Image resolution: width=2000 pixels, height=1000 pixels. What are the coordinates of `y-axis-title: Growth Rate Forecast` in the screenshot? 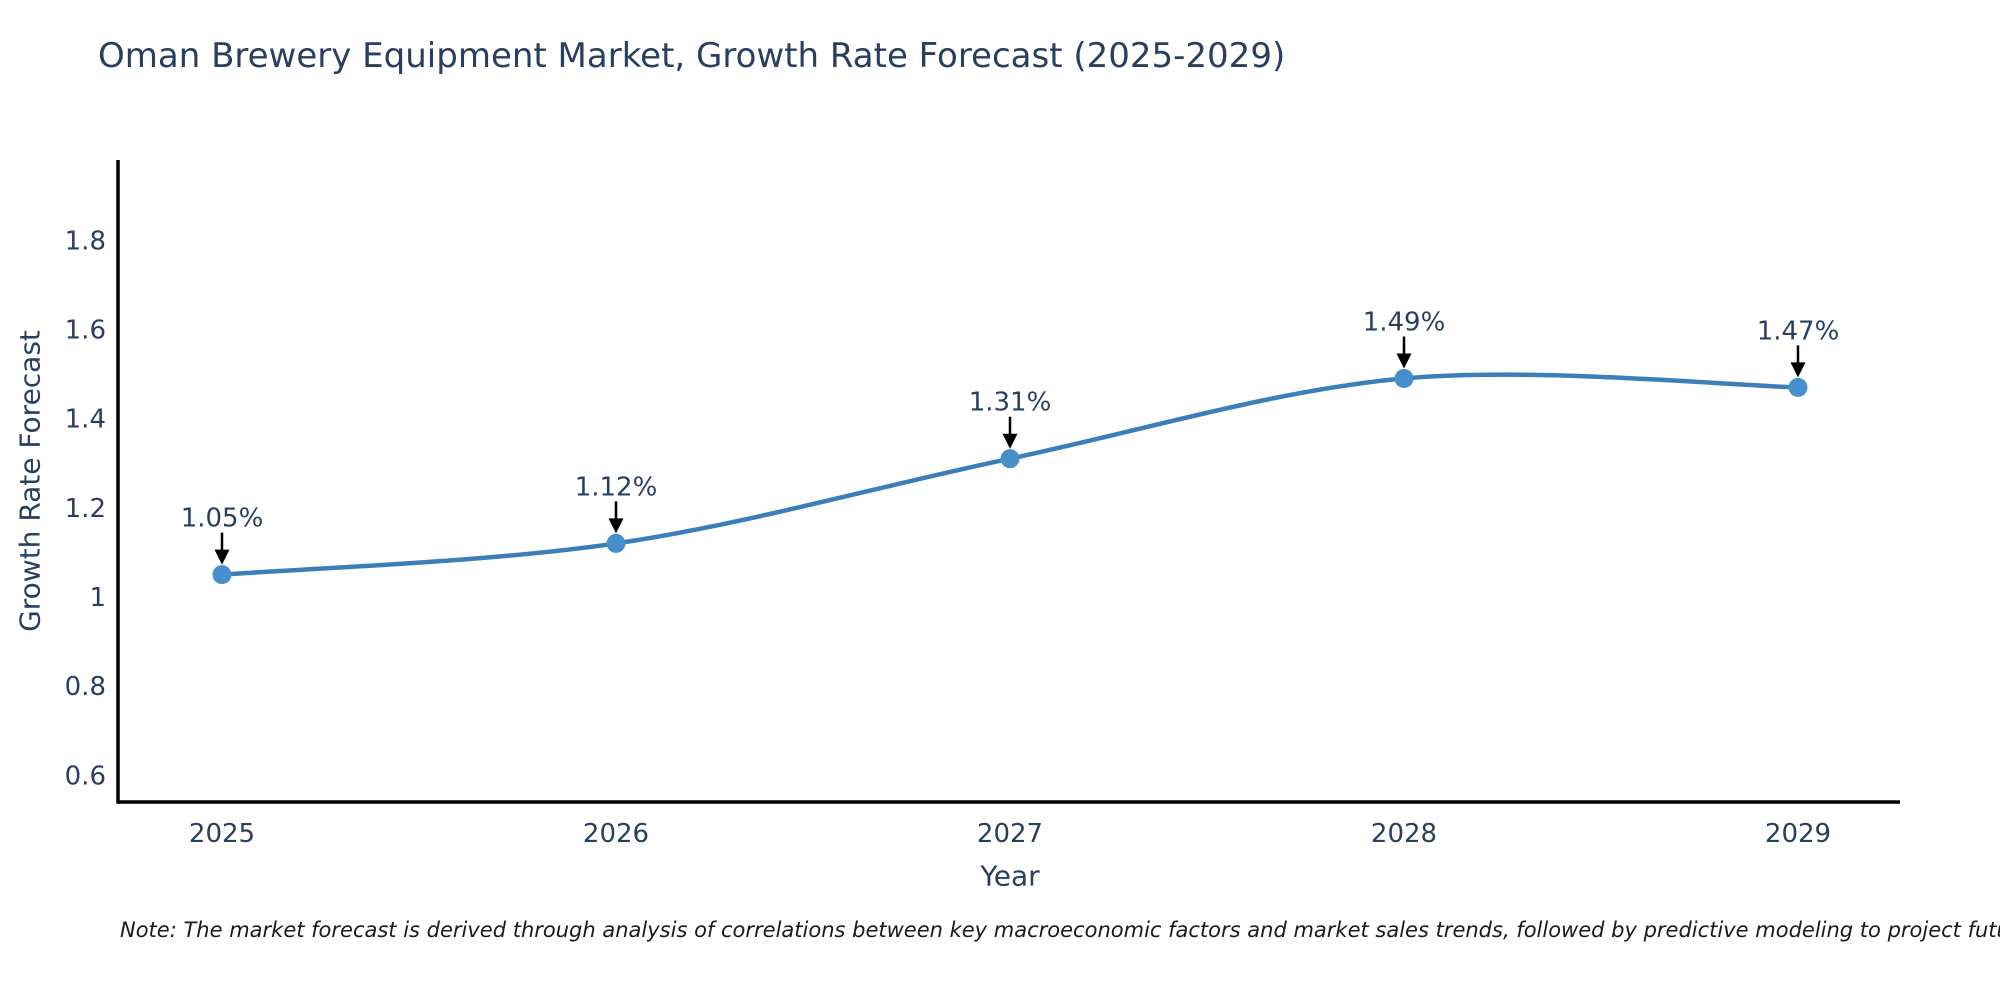 It's located at (30, 481).